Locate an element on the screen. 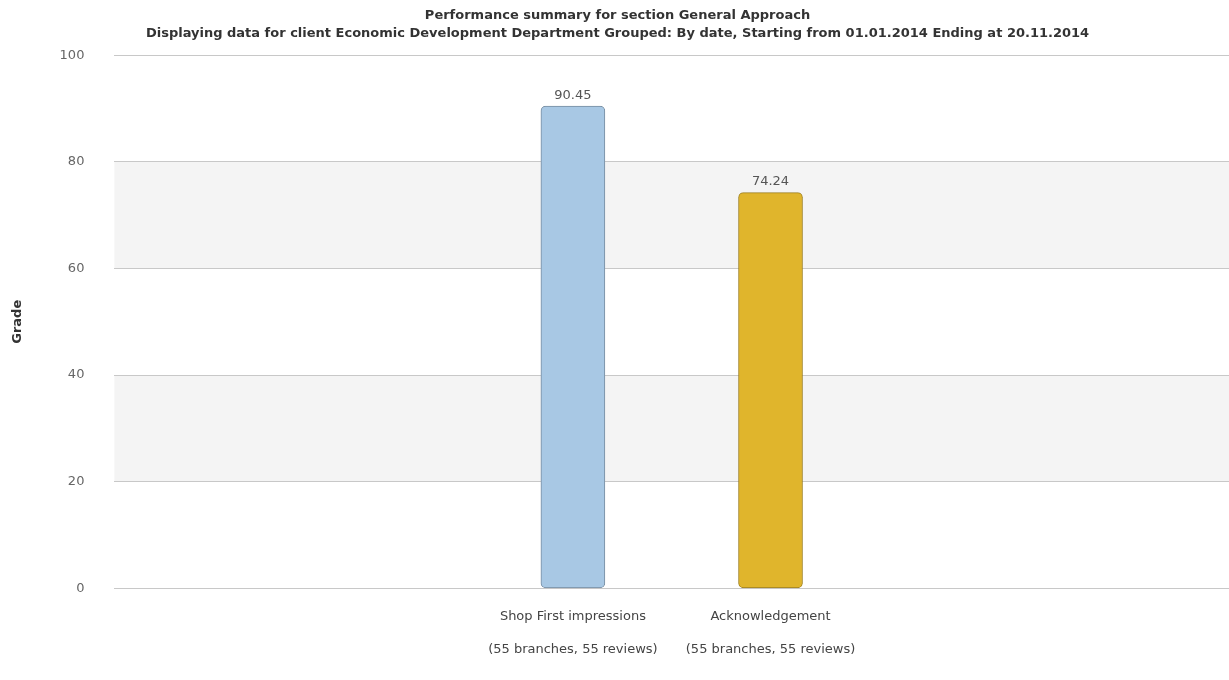  category-label: Acknowledgement (55 branches, 55 reviews) is located at coordinates (770, 632).